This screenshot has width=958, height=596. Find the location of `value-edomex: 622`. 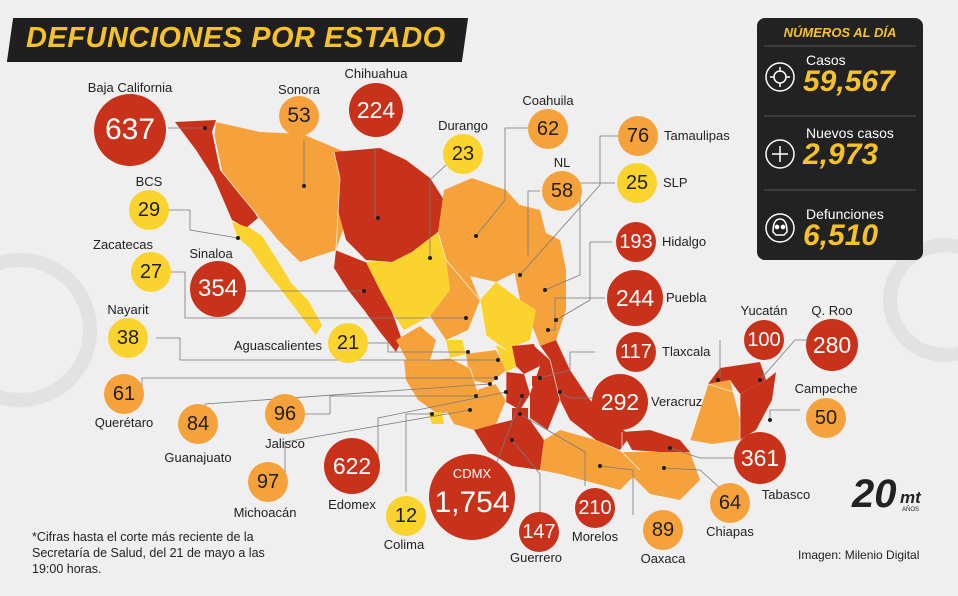

value-edomex: 622 is located at coordinates (352, 465).